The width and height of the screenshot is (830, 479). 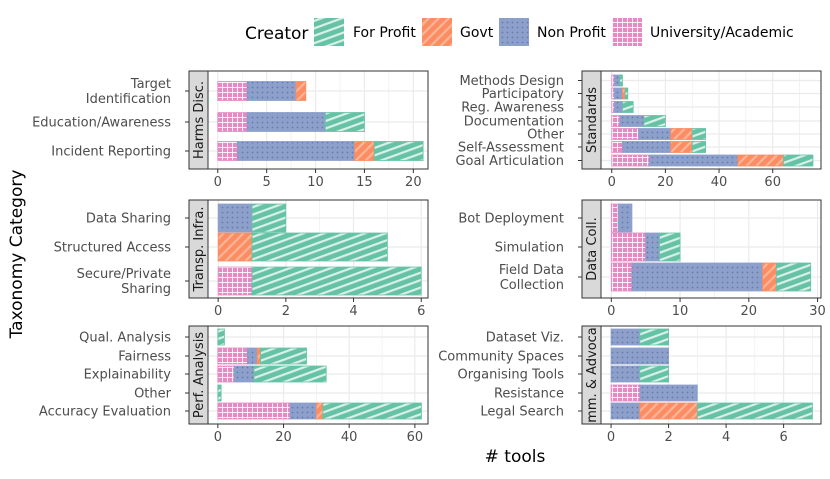 What do you see at coordinates (111, 152) in the screenshot?
I see `y-label-incident-reporting: Incident Reporting` at bounding box center [111, 152].